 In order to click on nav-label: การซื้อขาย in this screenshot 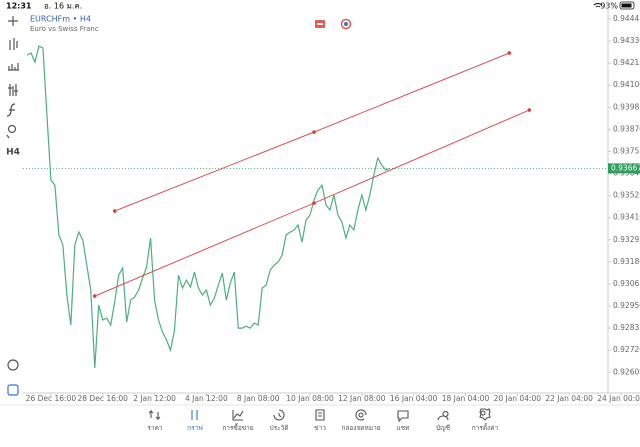, I will do `click(237, 427)`.